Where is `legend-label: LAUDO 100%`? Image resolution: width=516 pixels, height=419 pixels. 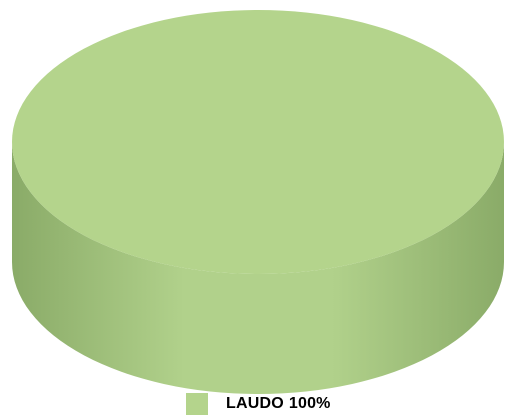
legend-label: LAUDO 100% is located at coordinates (278, 404).